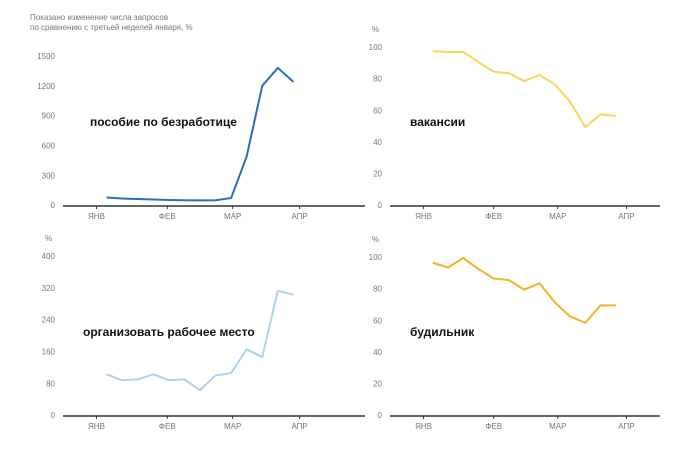 This screenshot has height=450, width=700. What do you see at coordinates (437, 122) in the screenshot?
I see `annotation: вакансии` at bounding box center [437, 122].